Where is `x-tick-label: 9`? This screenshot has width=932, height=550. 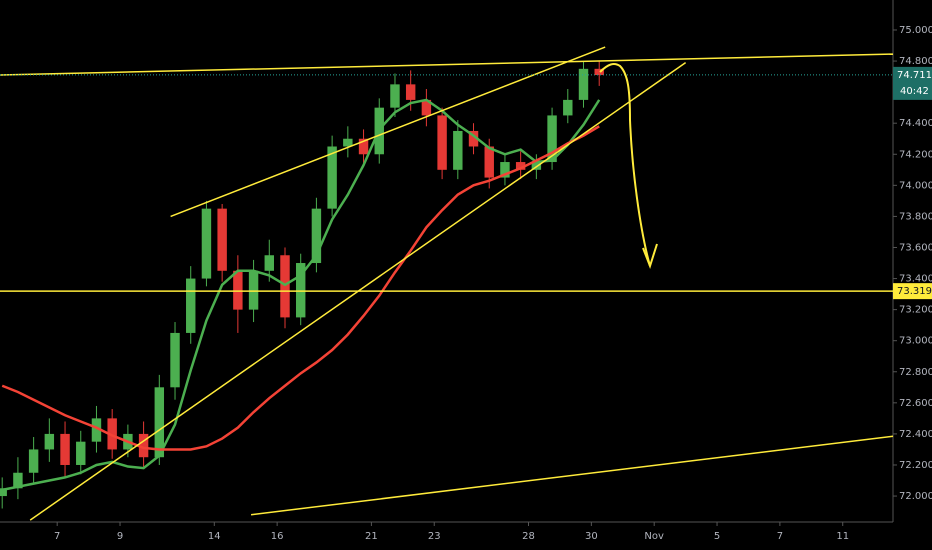
x-tick-label: 9 is located at coordinates (120, 536).